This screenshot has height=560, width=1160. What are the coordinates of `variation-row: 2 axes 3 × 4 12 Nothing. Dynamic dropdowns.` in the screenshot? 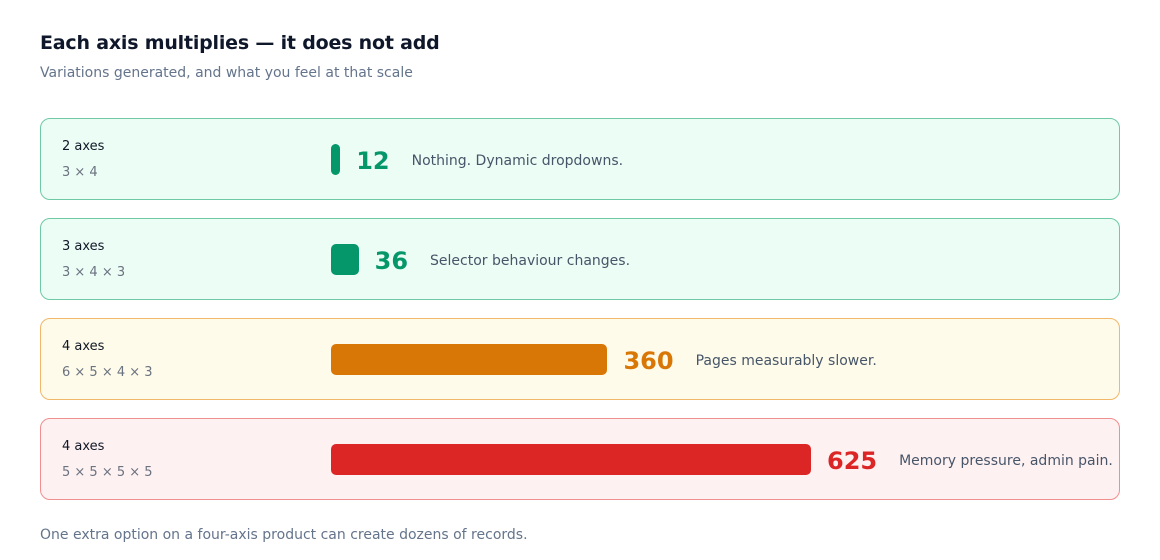 It's located at (580, 159).